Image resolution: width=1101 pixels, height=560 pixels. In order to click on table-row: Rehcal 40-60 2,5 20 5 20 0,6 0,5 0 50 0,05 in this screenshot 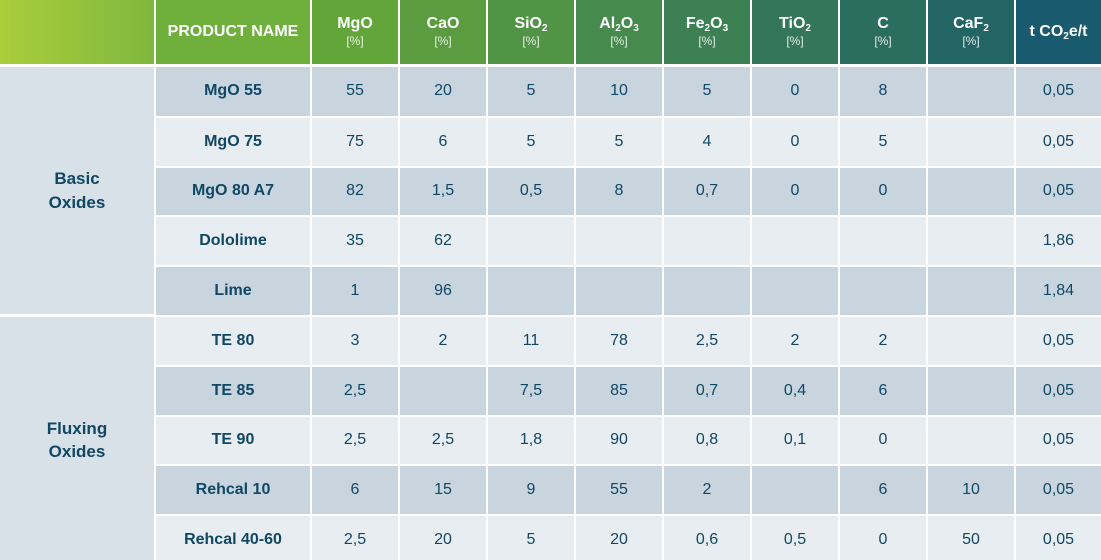, I will do `click(550, 537)`.